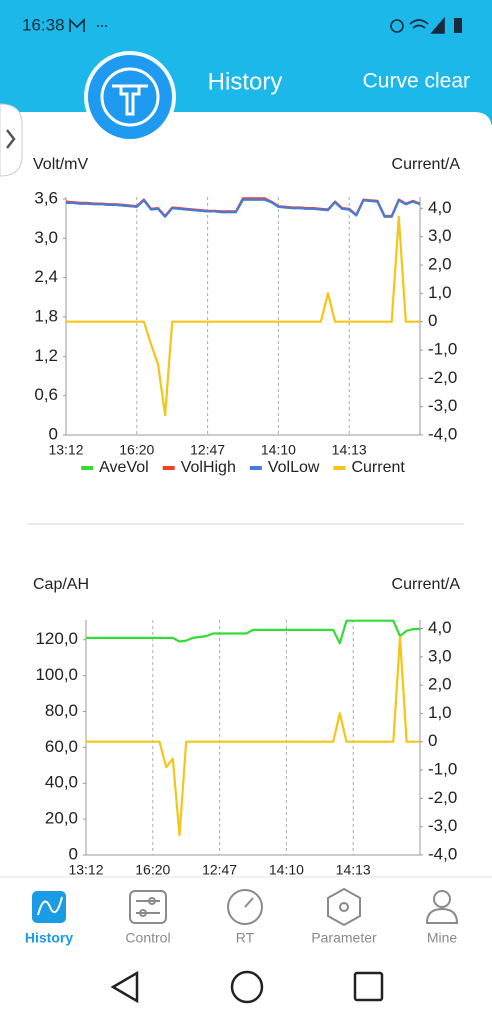 Image resolution: width=492 pixels, height=1024 pixels. What do you see at coordinates (61, 710) in the screenshot?
I see `y-tick-label: 80,0` at bounding box center [61, 710].